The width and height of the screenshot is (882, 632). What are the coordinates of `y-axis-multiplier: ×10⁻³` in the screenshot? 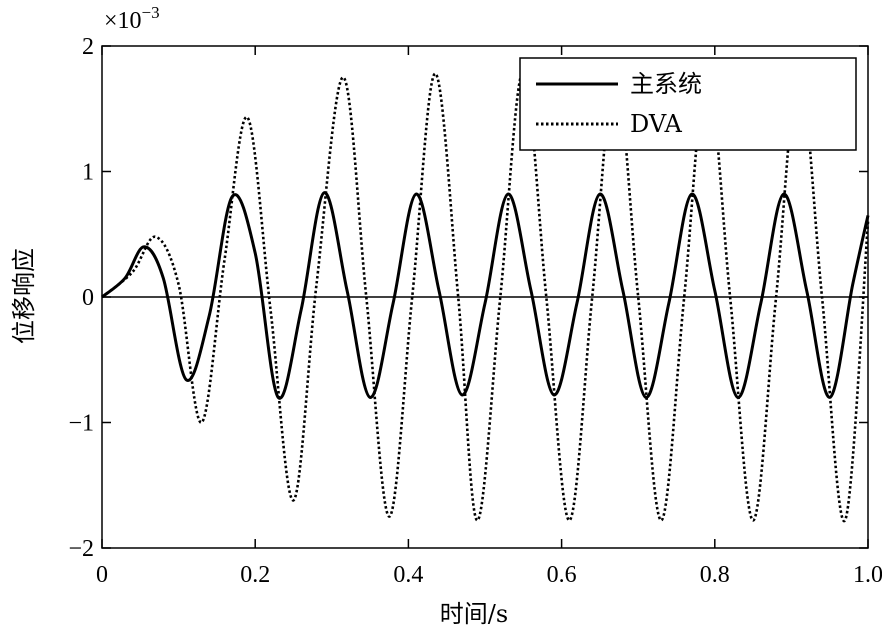 It's located at (132, 18).